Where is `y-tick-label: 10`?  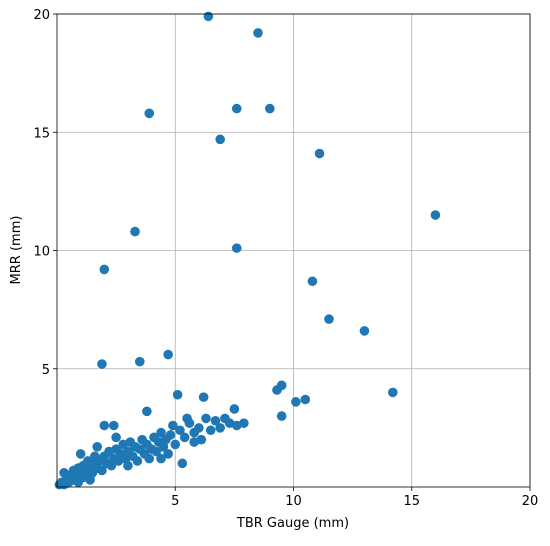
y-tick-label: 10 is located at coordinates (41, 252).